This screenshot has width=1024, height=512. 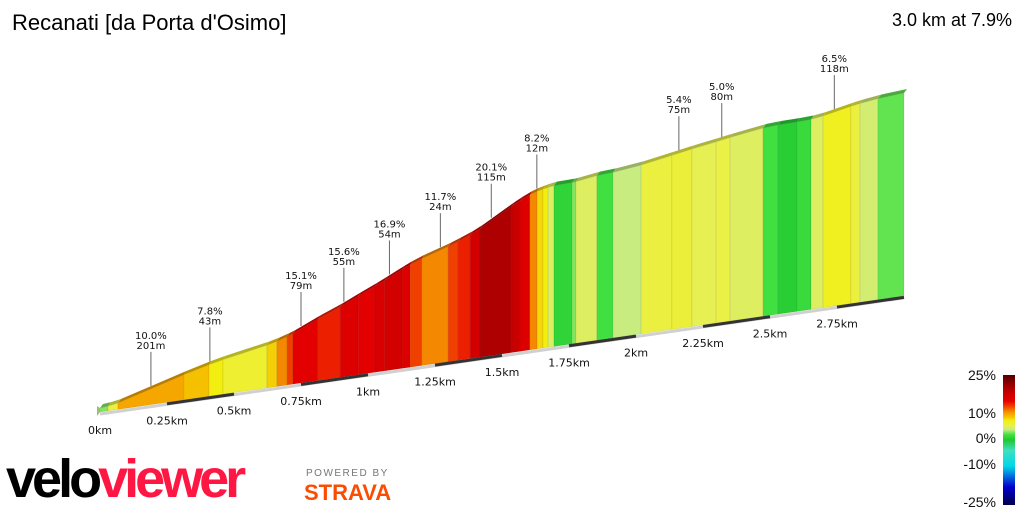 I want to click on annotation-grade: 5.0%, so click(x=721, y=87).